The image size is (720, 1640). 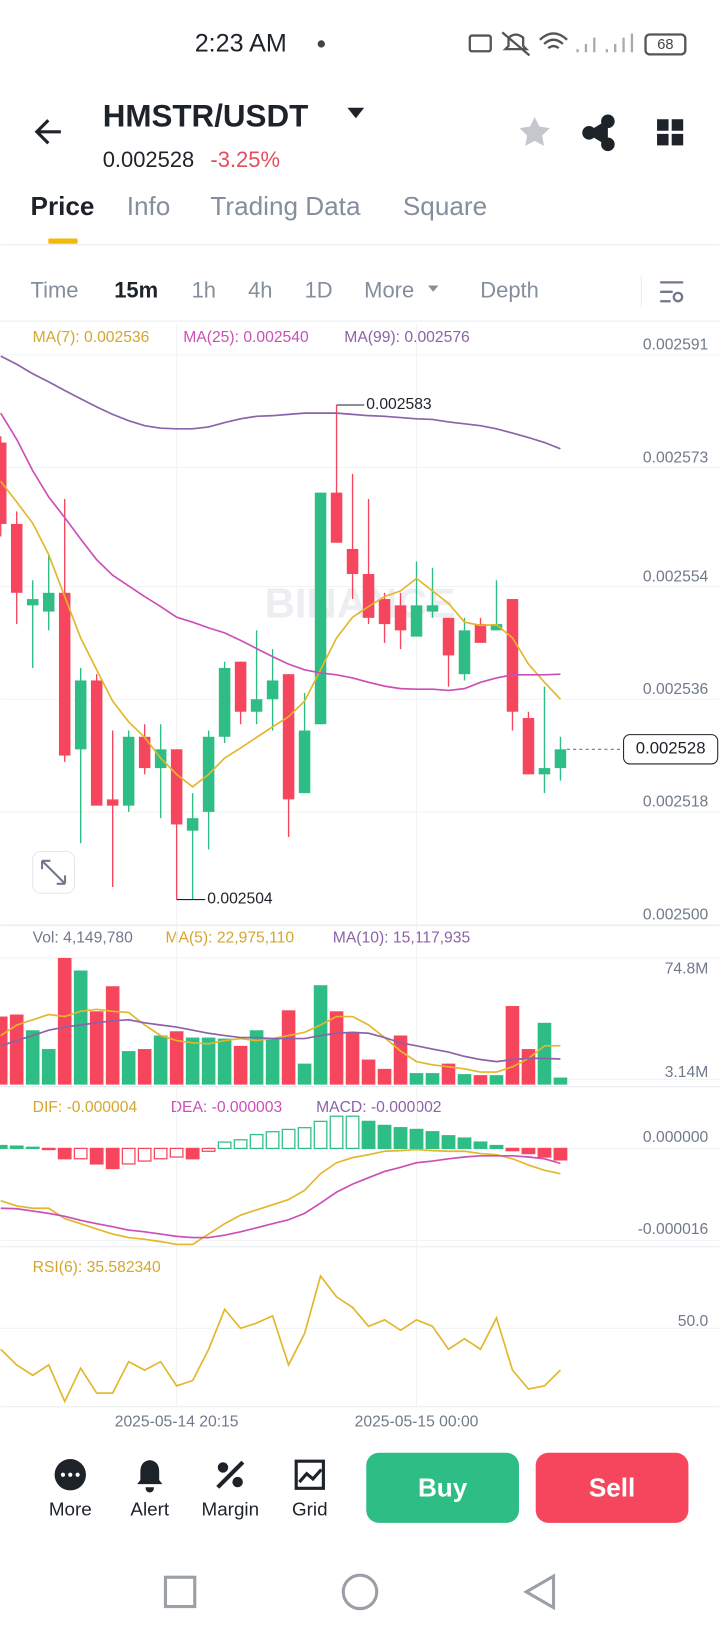 I want to click on sell-label: Sell, so click(x=612, y=1487).